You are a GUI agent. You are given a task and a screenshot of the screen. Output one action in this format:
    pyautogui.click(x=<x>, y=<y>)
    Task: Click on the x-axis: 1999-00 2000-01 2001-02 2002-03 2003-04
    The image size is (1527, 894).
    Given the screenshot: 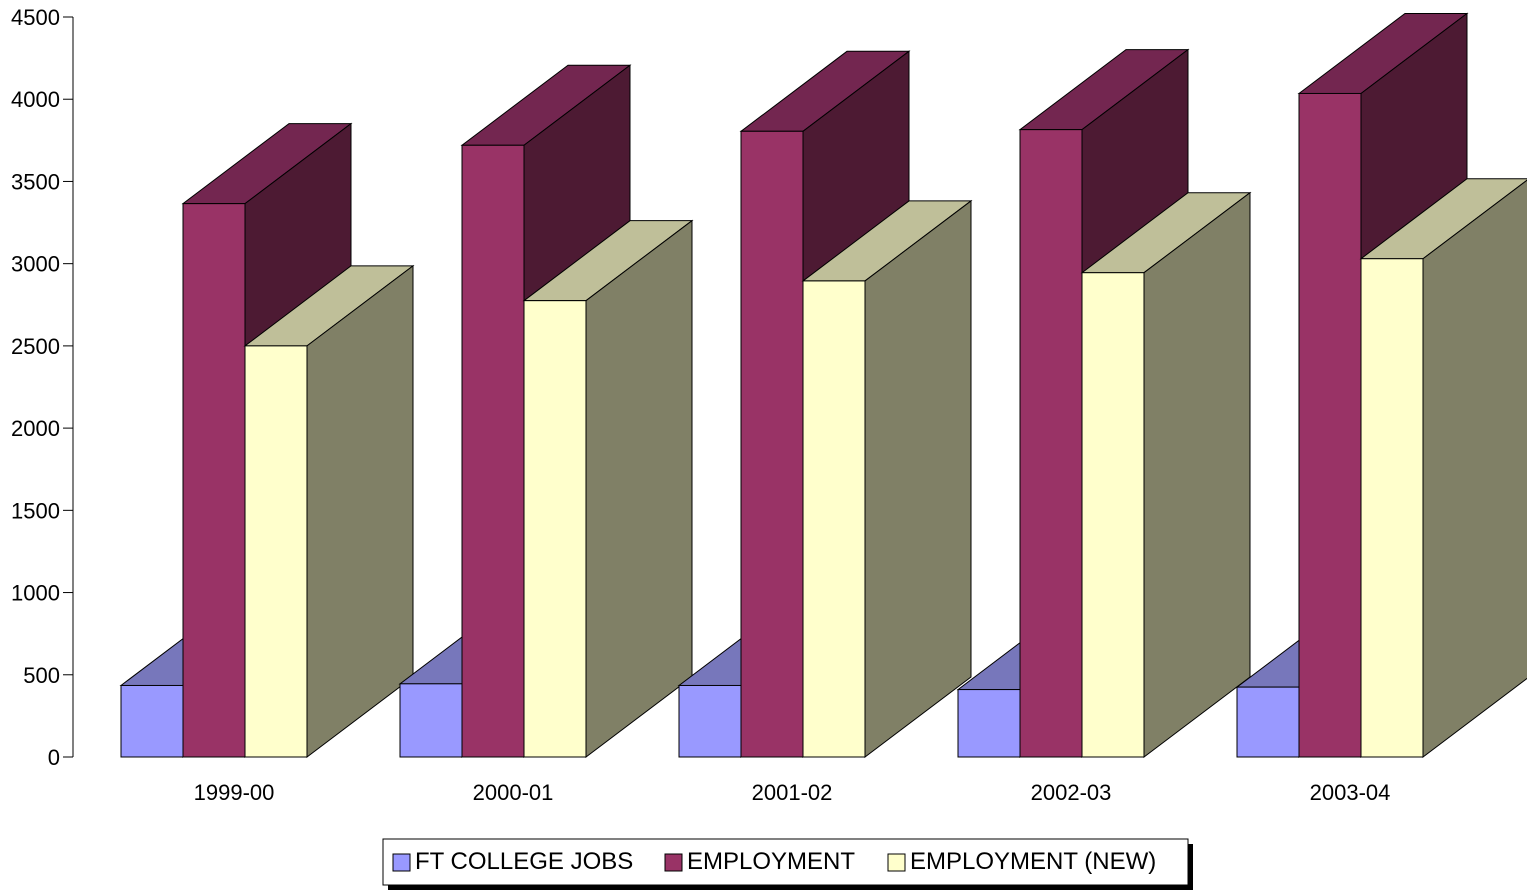 What is the action you would take?
    pyautogui.click(x=792, y=792)
    